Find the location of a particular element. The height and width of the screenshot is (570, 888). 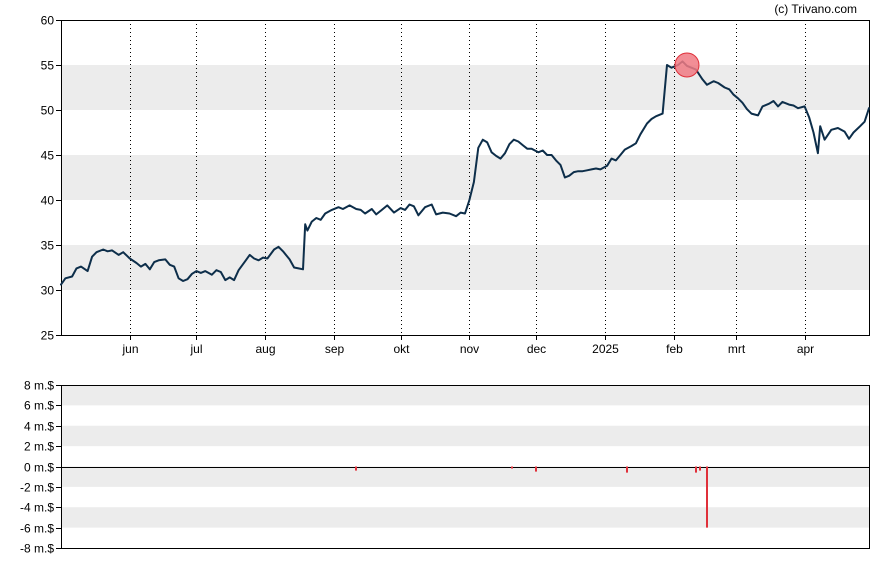

y-tick-label: 30 is located at coordinates (48, 291).